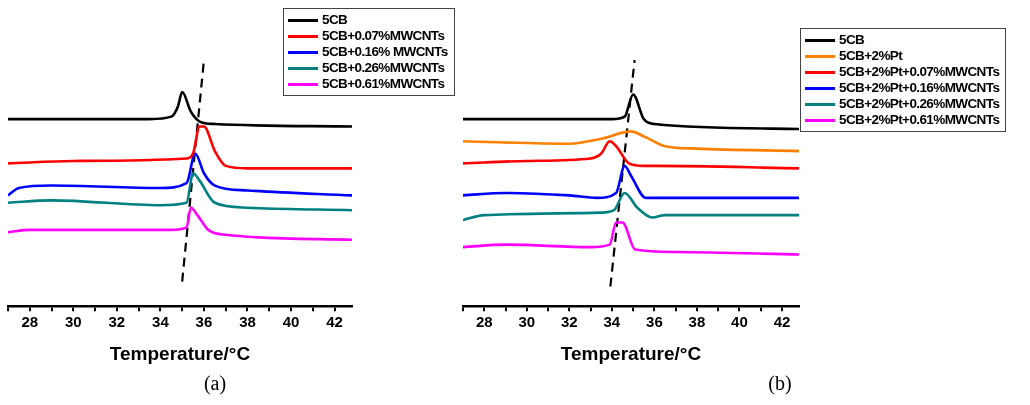 This screenshot has height=405, width=1030. What do you see at coordinates (919, 104) in the screenshot?
I see `legend-label: 5CB+2%Pt+0.26%MWCNTs` at bounding box center [919, 104].